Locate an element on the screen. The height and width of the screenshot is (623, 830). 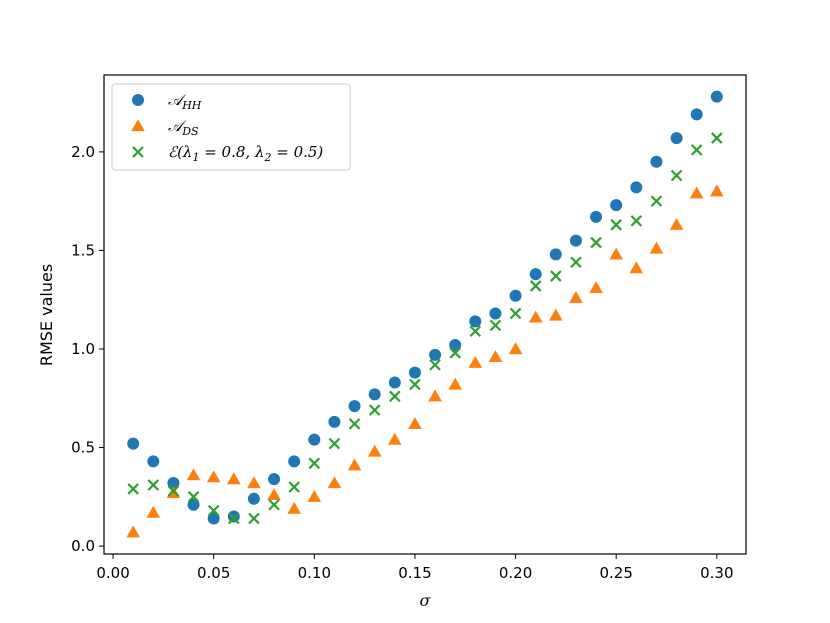
x-tick-label: 0.00 is located at coordinates (112, 573).